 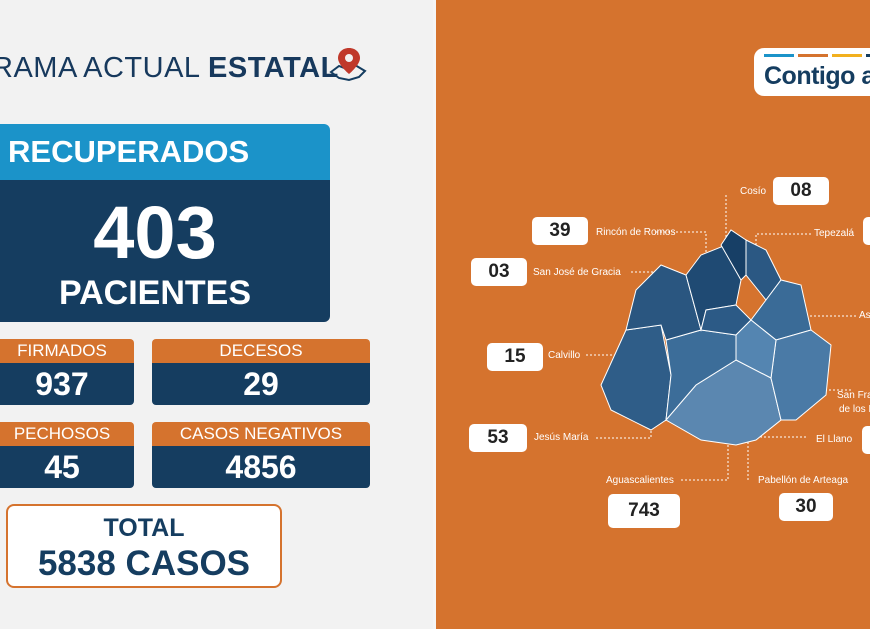 What do you see at coordinates (644, 511) in the screenshot?
I see `value-aguascalientes: 743` at bounding box center [644, 511].